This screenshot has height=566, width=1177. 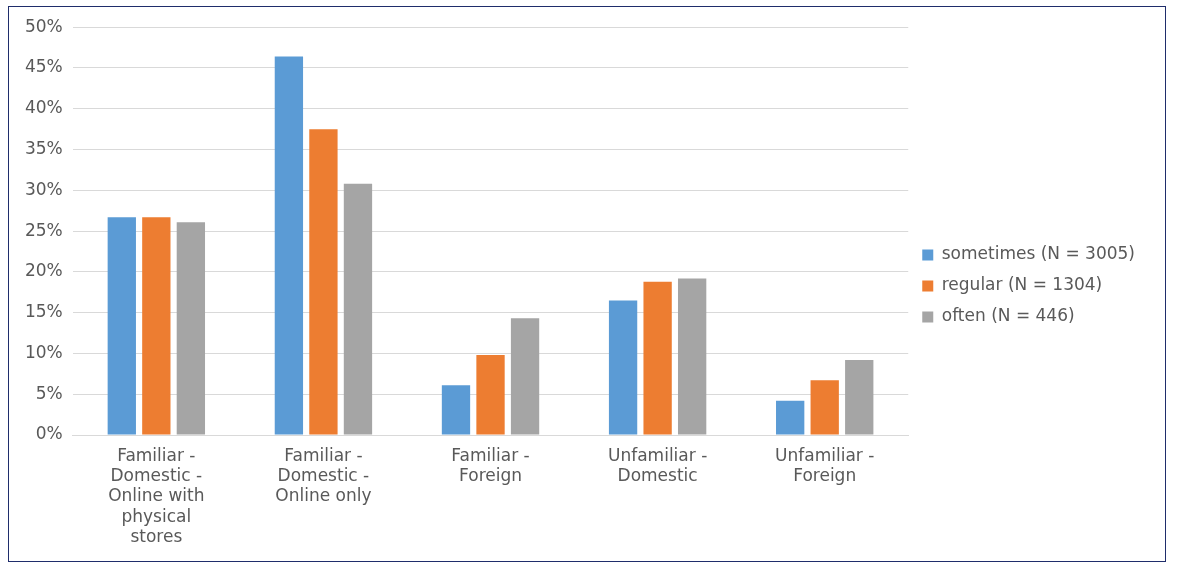 What do you see at coordinates (43, 147) in the screenshot?
I see `y-tick-label: 35%` at bounding box center [43, 147].